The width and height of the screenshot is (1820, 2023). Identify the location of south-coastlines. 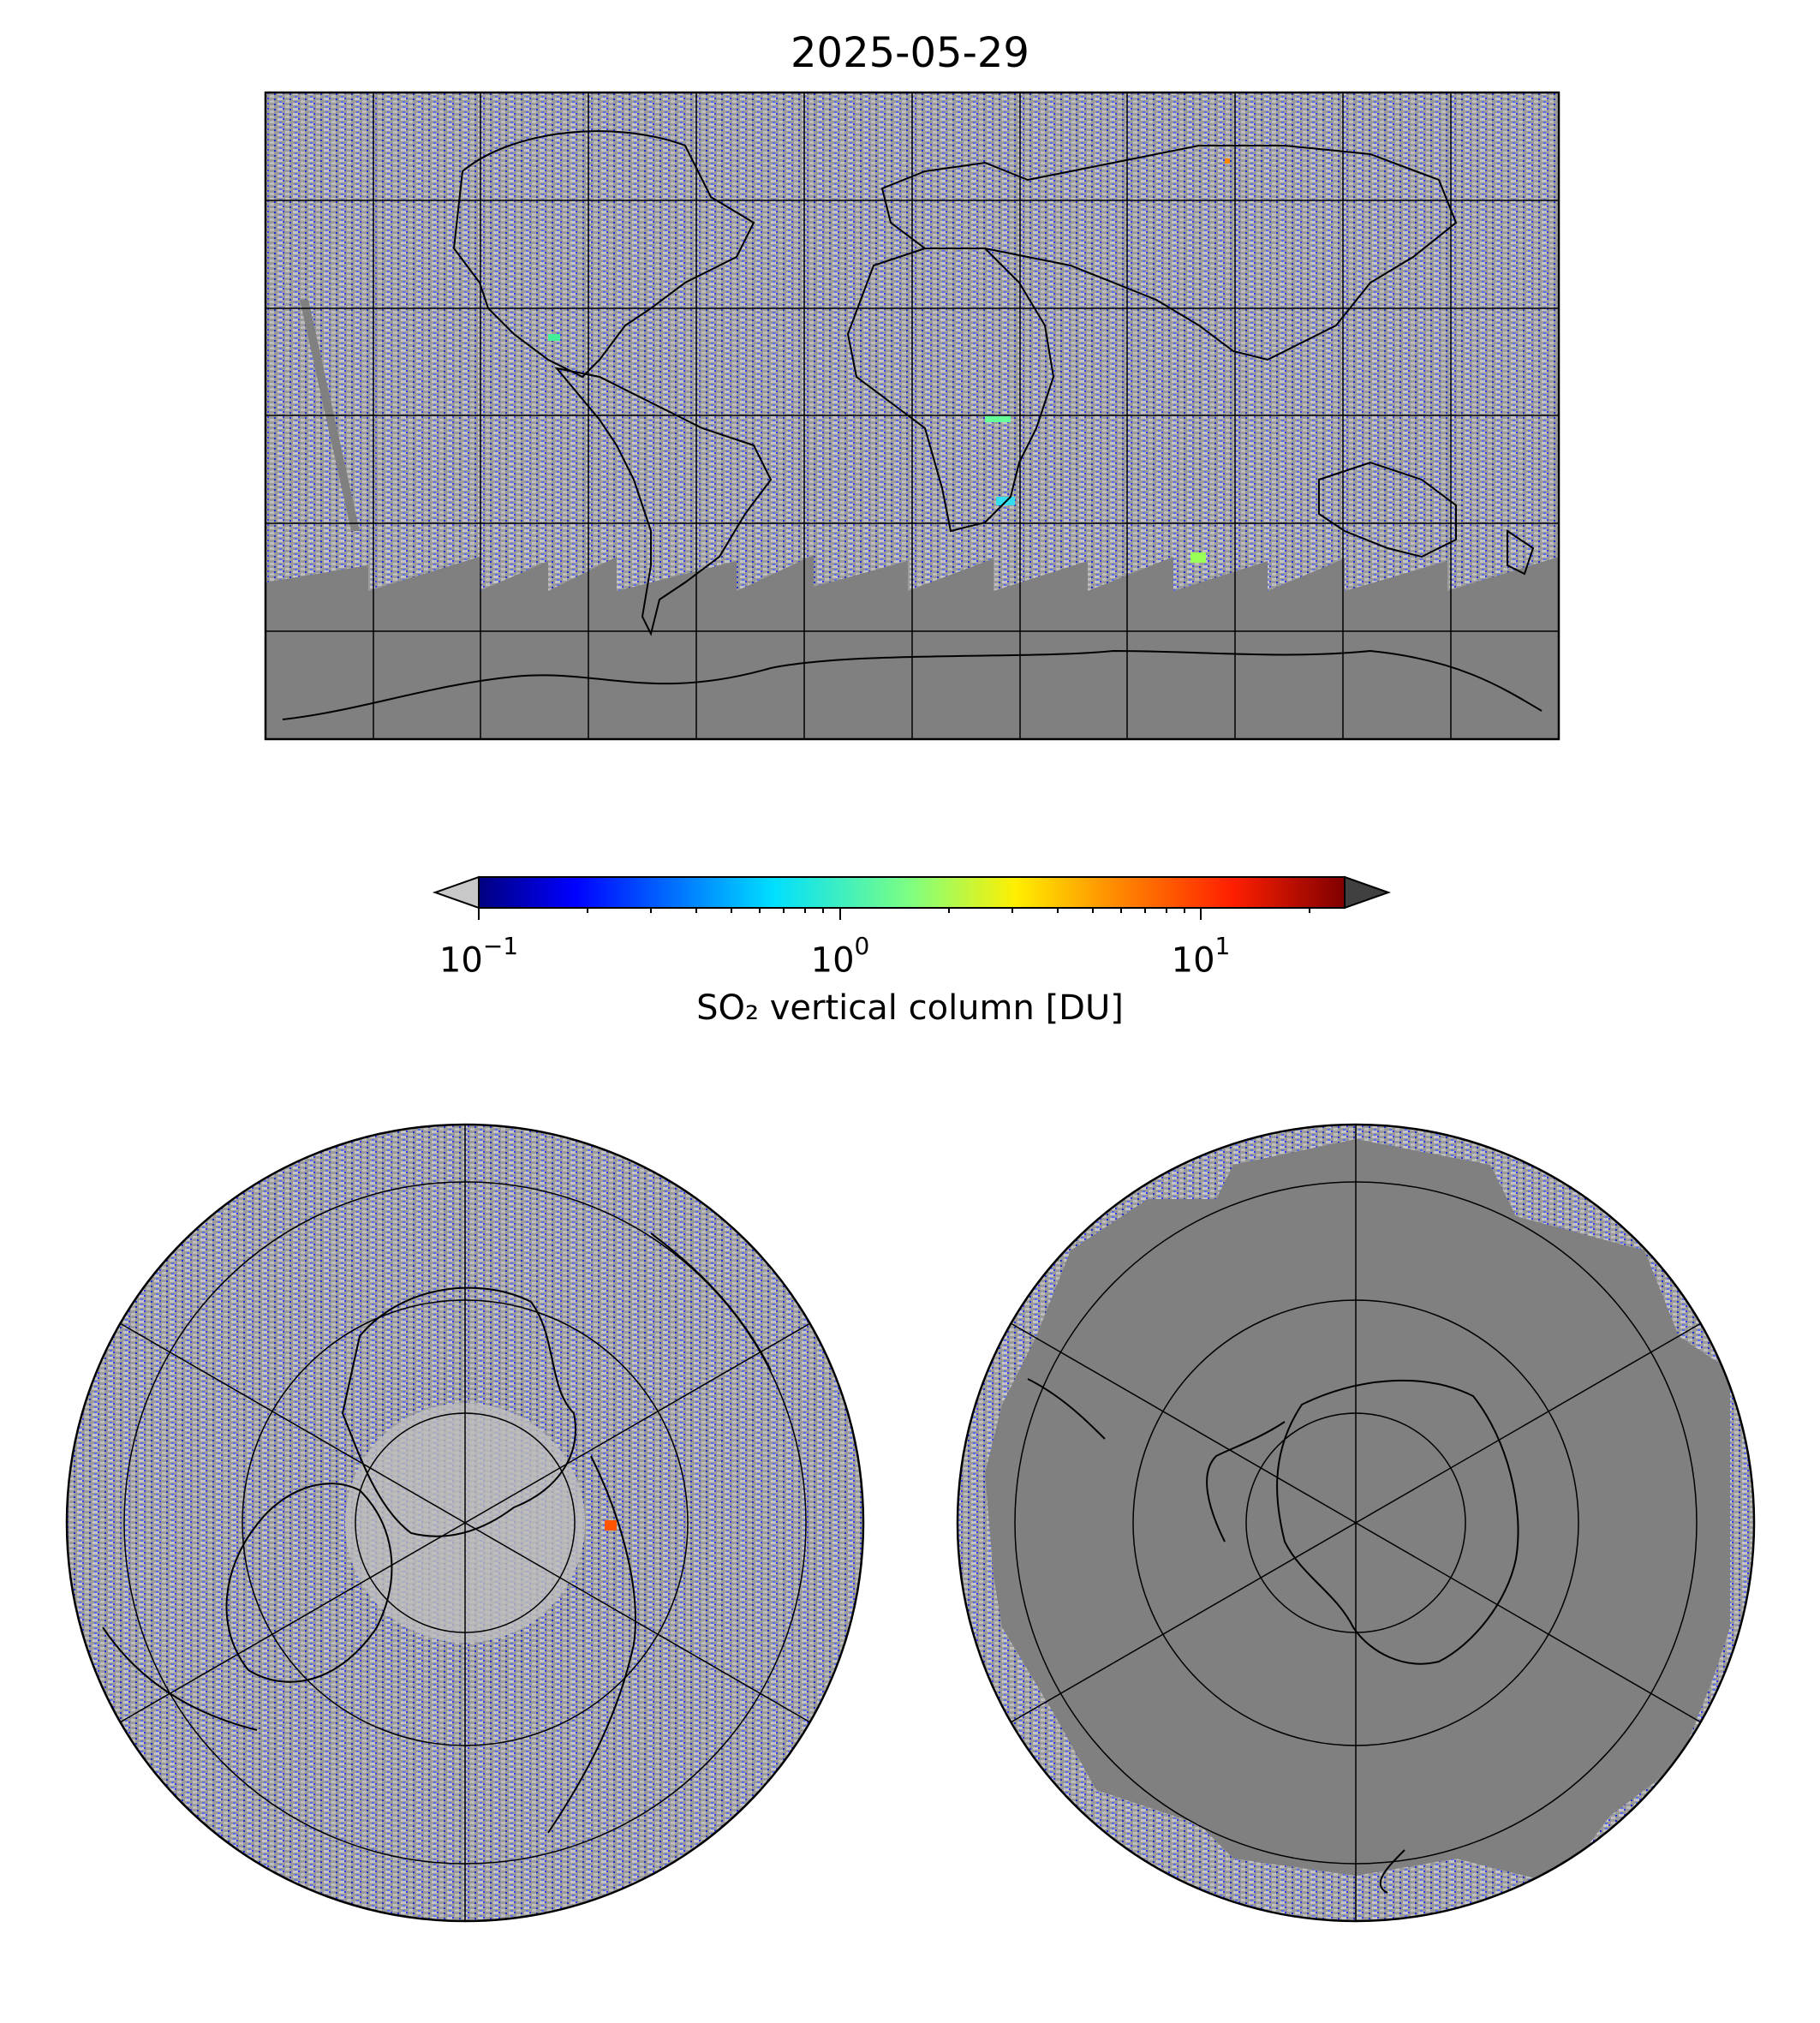
(1273, 1636).